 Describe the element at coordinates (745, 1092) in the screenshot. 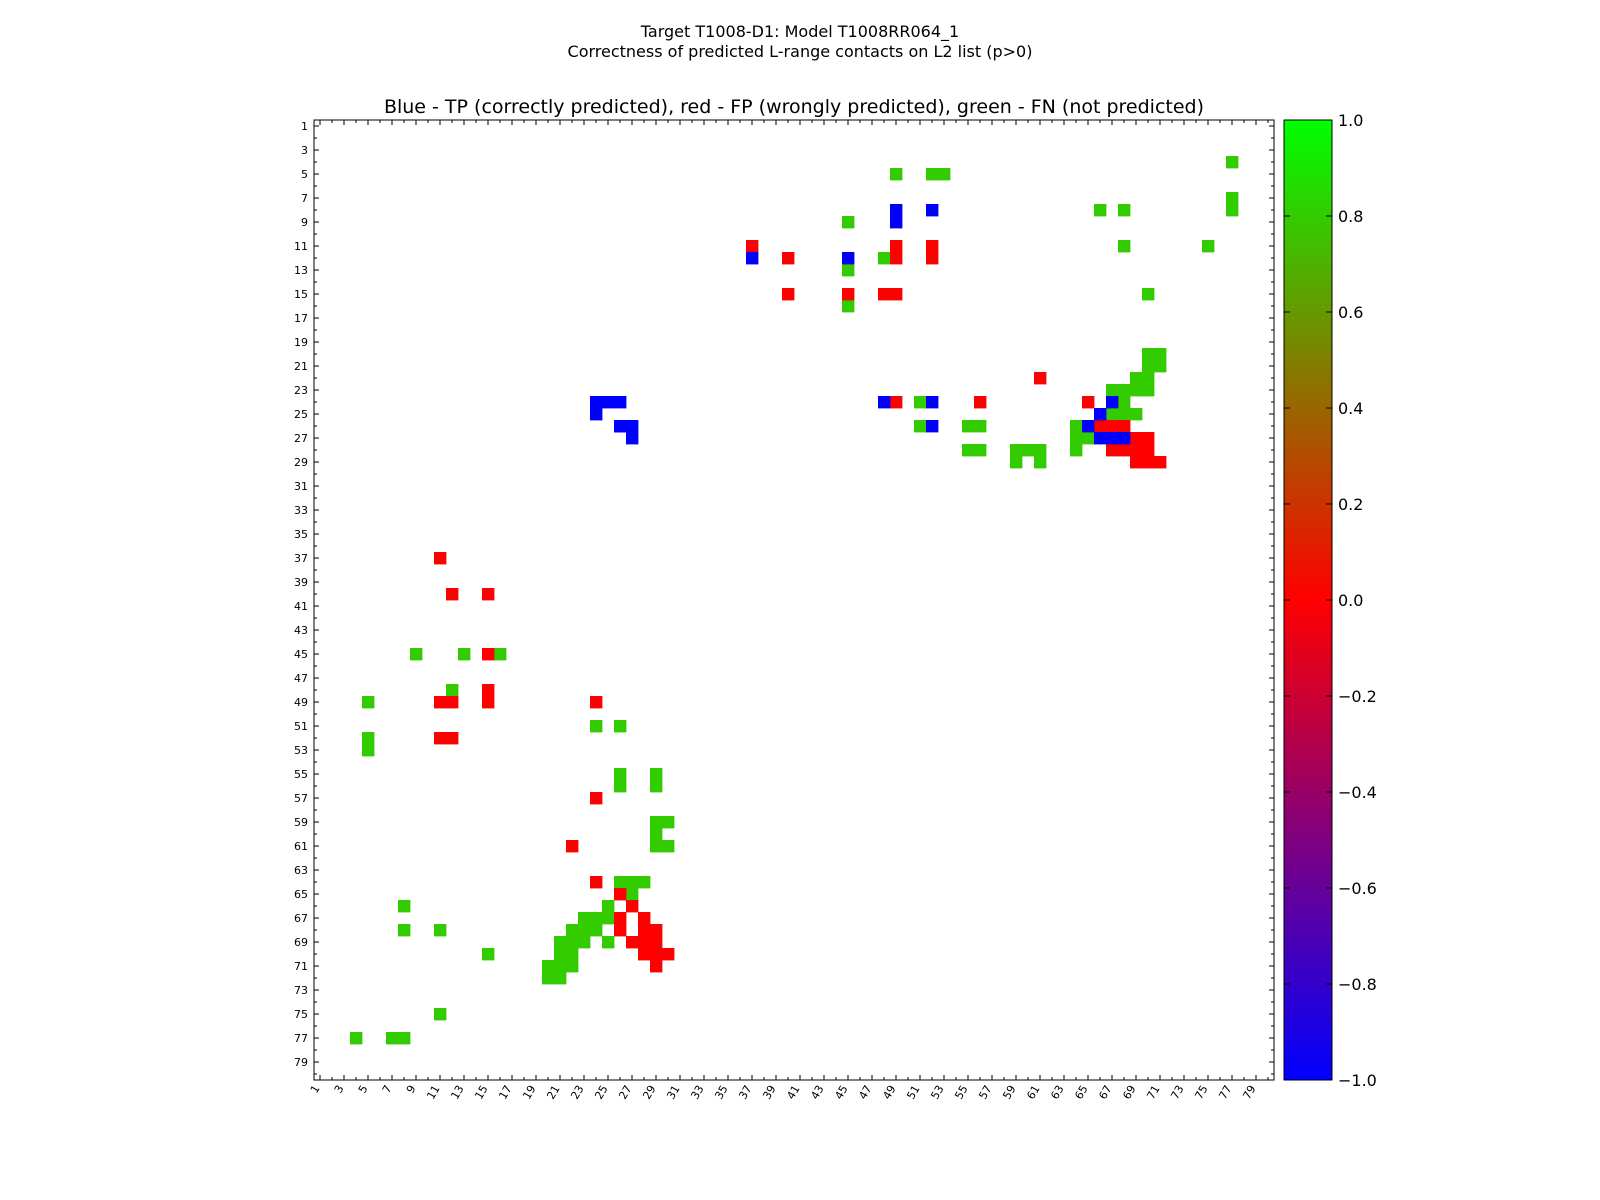

I see `x-tick-label: 37` at that location.